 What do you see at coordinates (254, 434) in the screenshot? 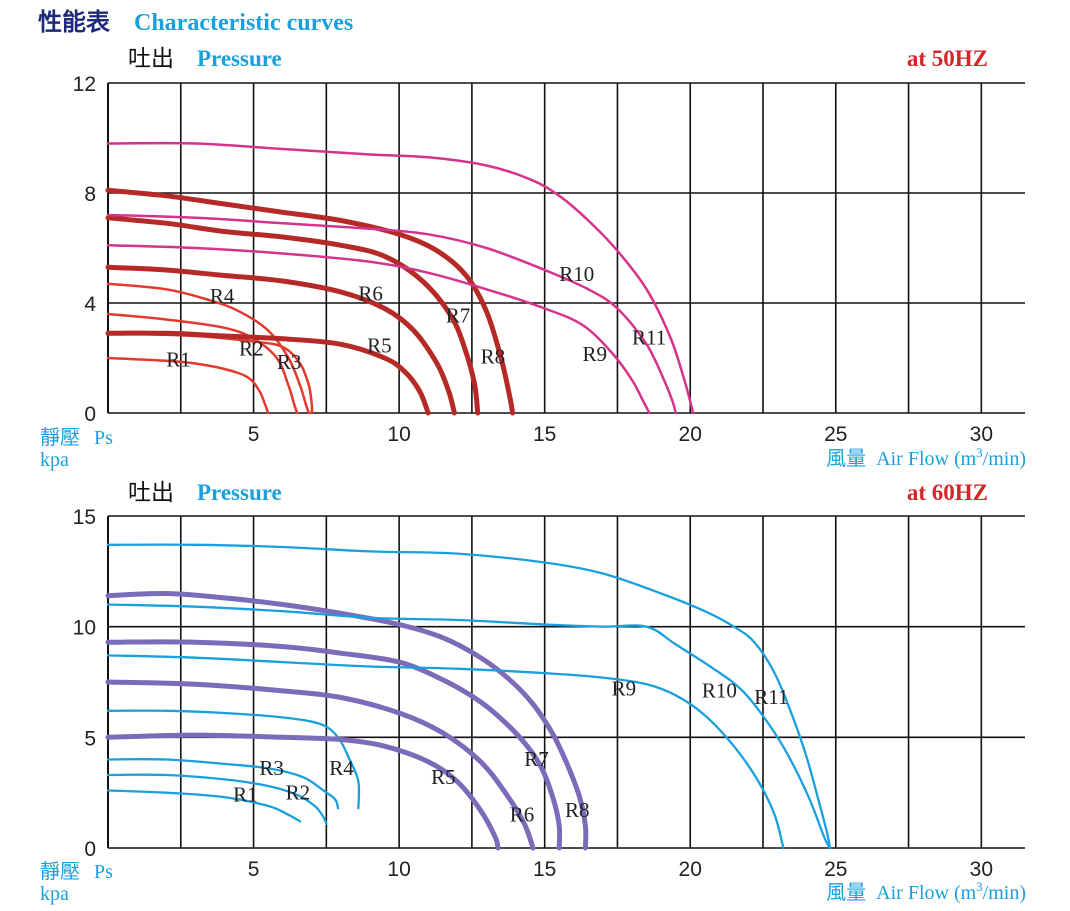
I see `chart-50hz-x-tick: 5` at bounding box center [254, 434].